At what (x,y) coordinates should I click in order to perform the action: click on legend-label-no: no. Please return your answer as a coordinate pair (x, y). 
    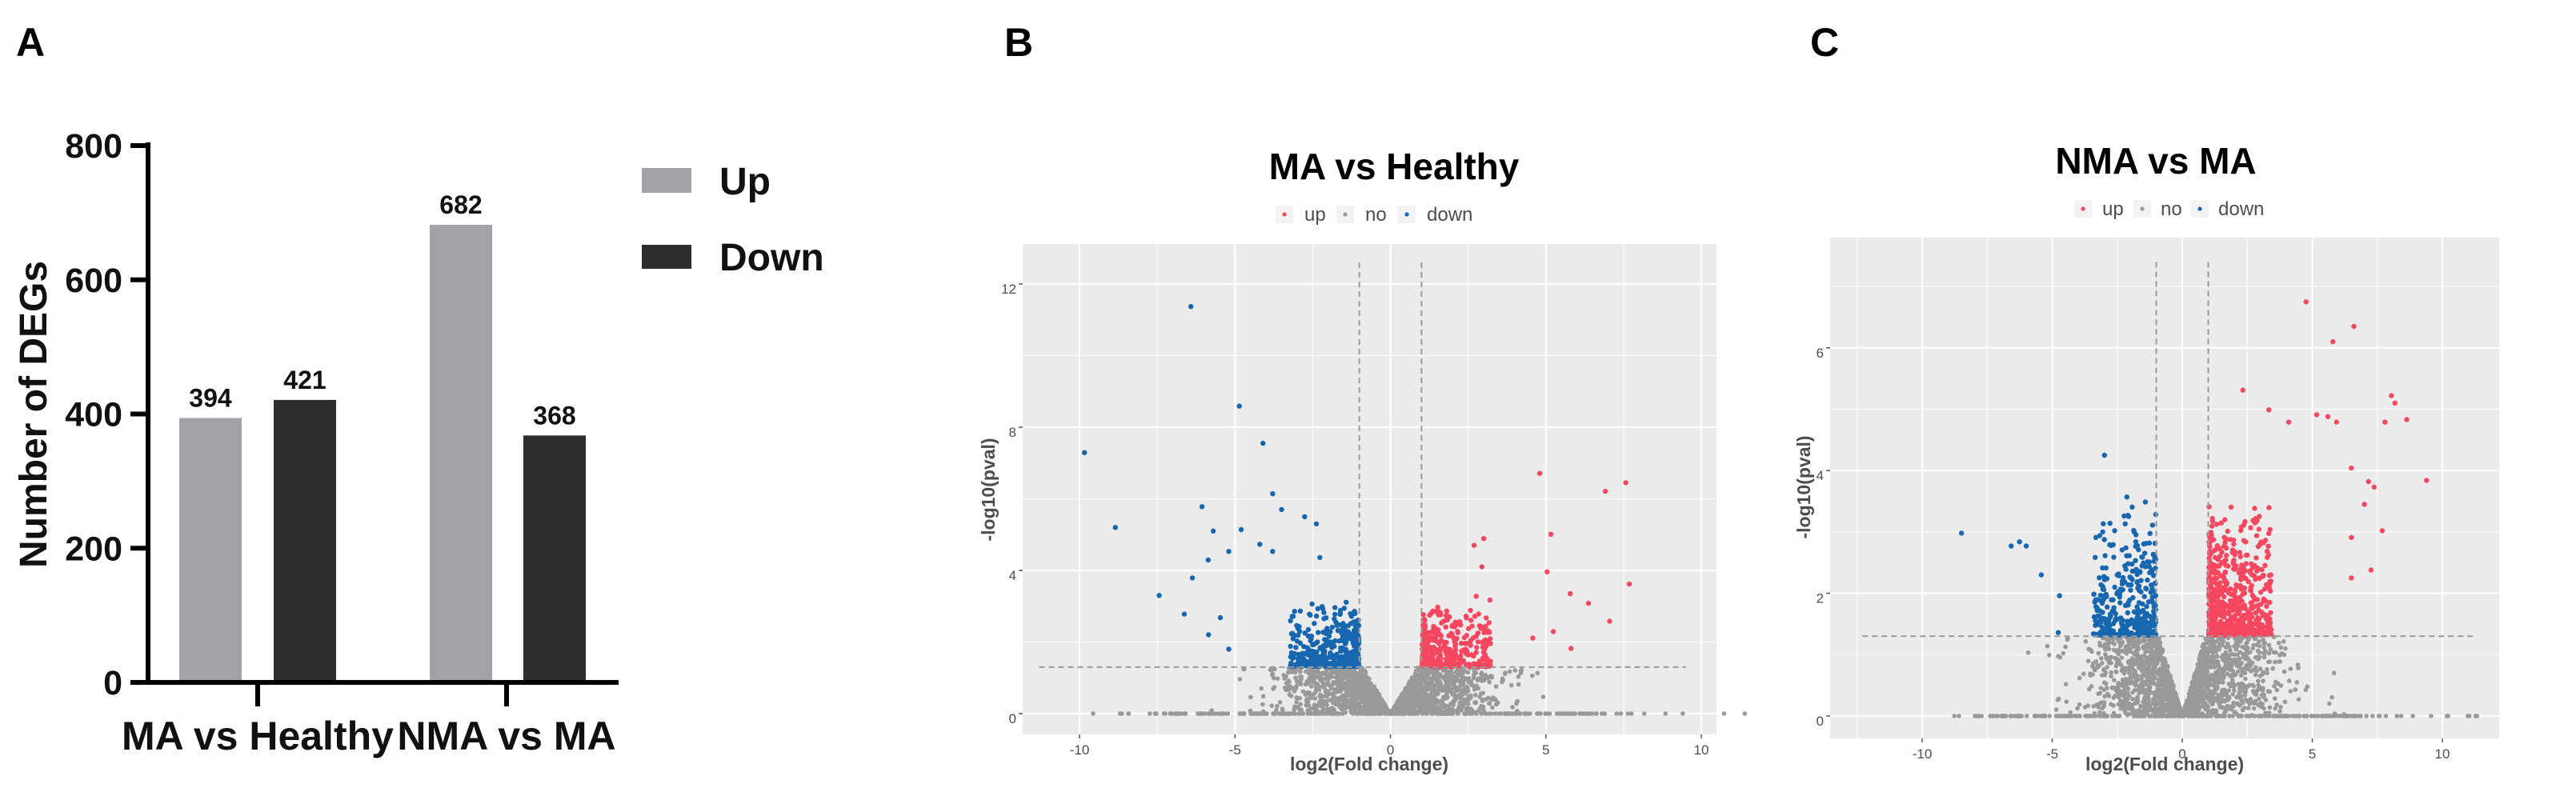
    Looking at the image, I should click on (1376, 215).